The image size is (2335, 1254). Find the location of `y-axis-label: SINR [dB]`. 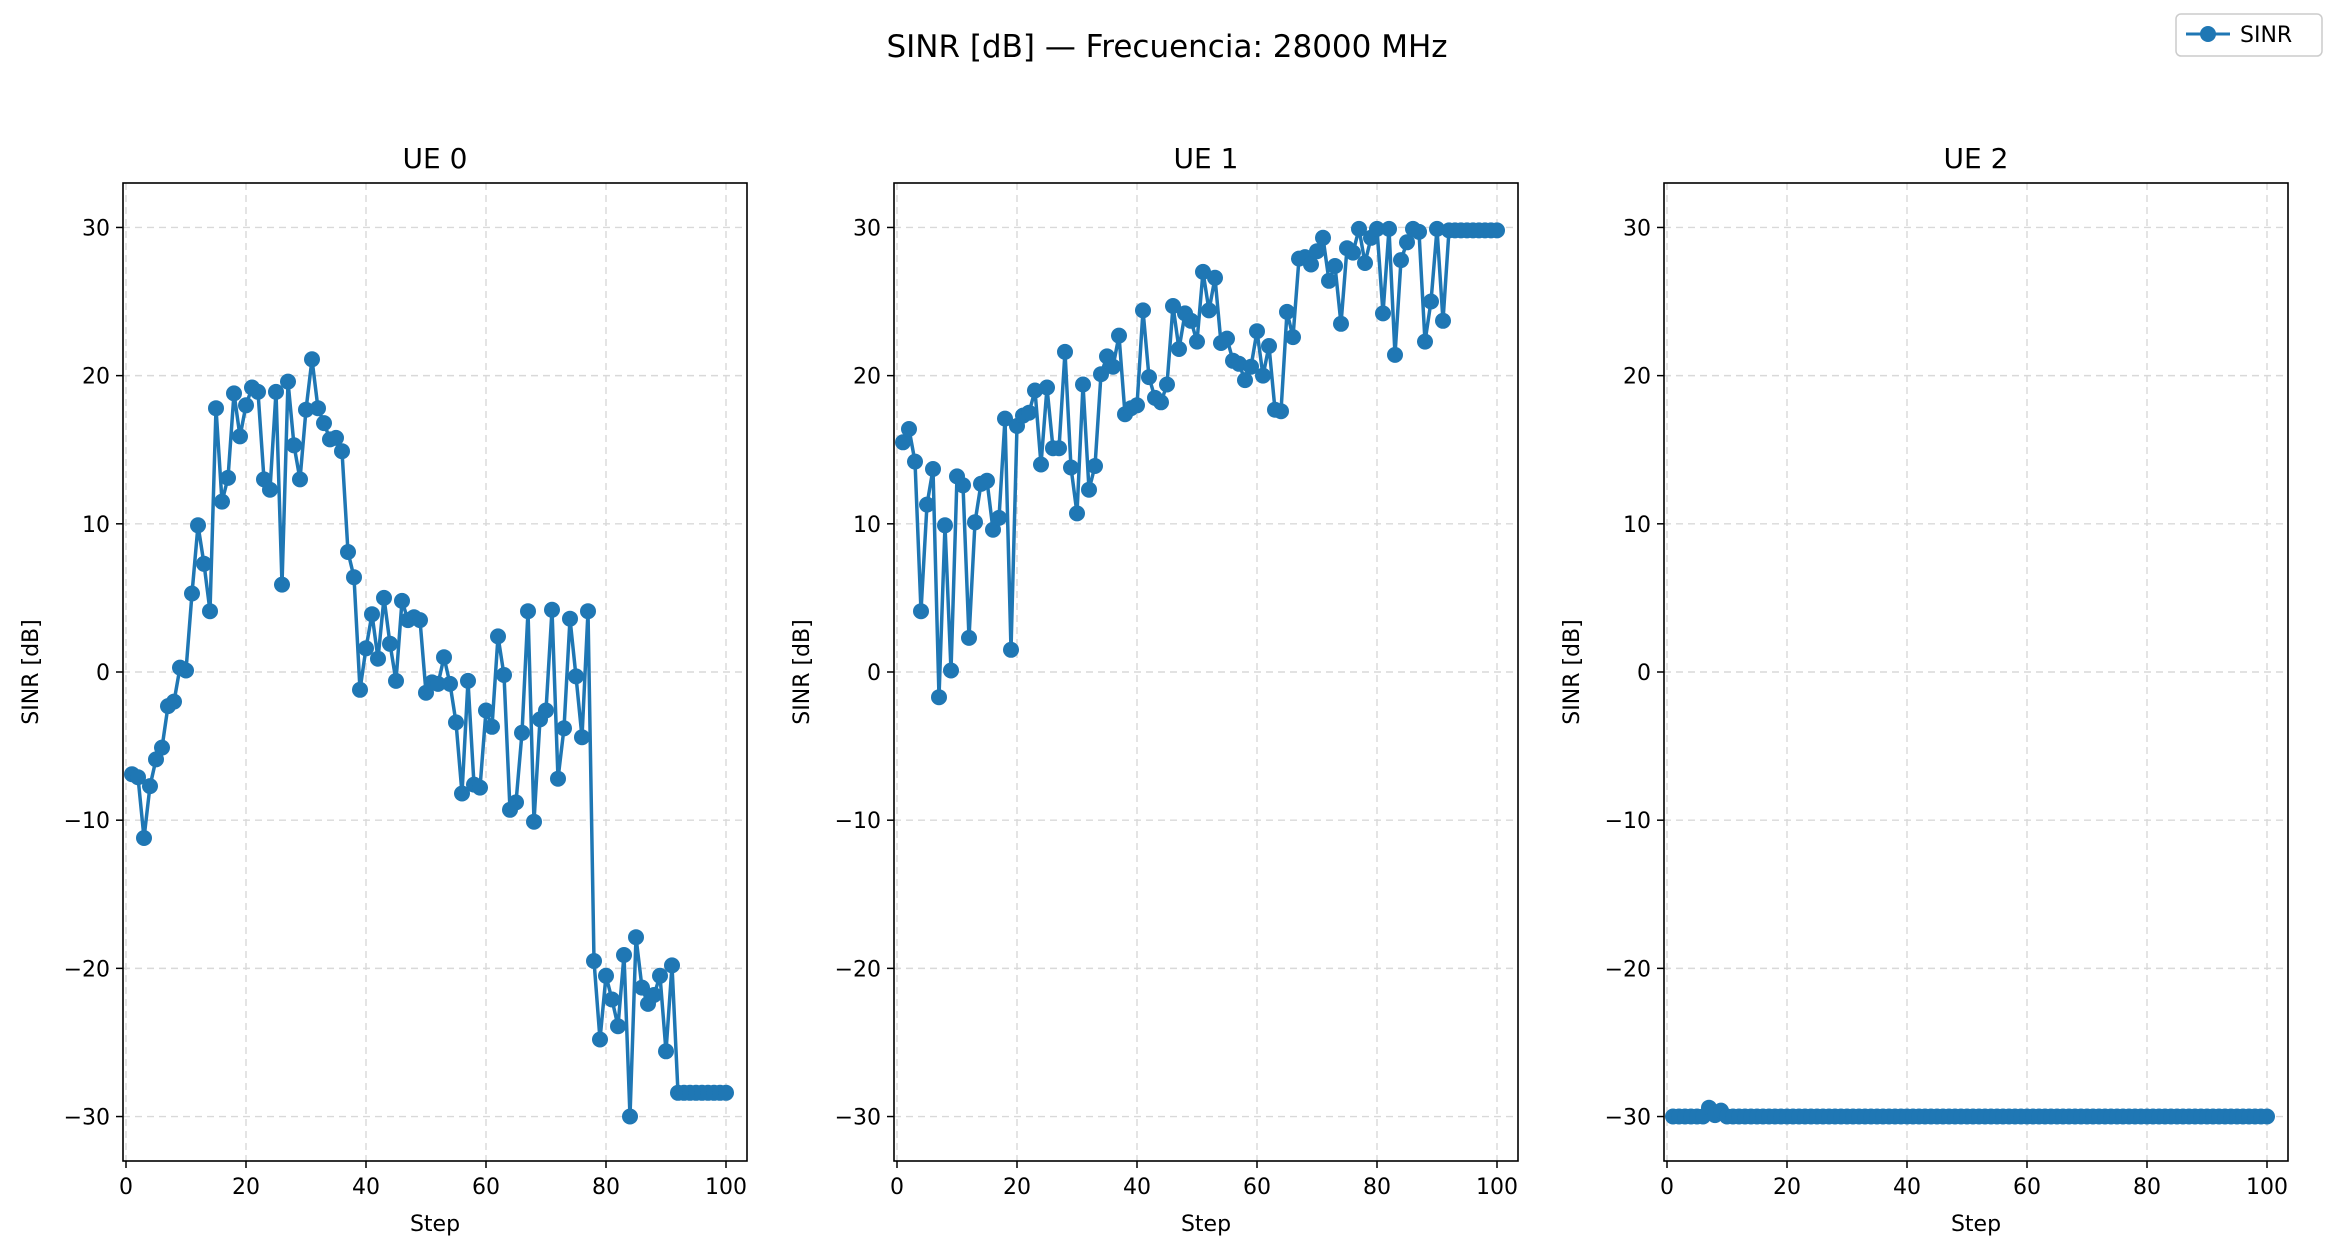

y-axis-label: SINR [dB] is located at coordinates (1572, 671).